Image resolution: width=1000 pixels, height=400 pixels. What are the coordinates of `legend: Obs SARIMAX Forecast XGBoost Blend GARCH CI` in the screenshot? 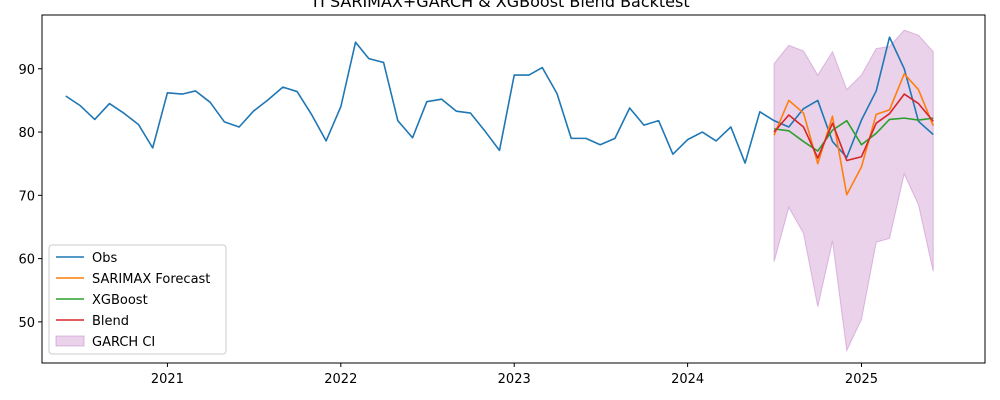 It's located at (137, 299).